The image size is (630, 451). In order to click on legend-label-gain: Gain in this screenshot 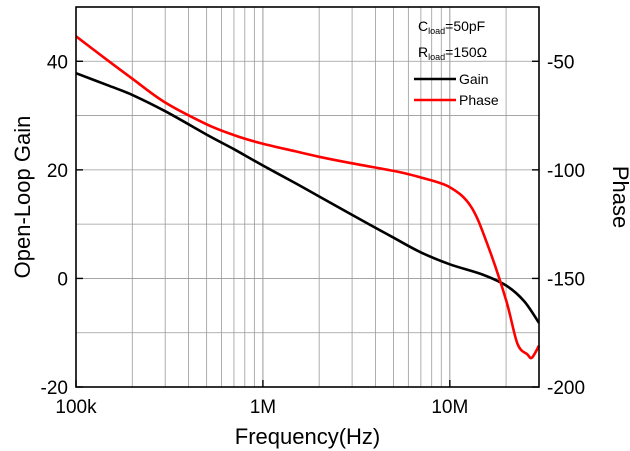, I will do `click(474, 79)`.